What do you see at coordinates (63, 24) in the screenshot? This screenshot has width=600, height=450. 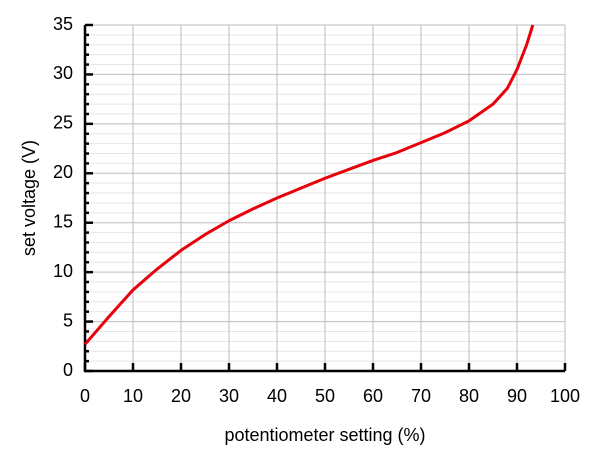 I see `y-tick-label: 35` at bounding box center [63, 24].